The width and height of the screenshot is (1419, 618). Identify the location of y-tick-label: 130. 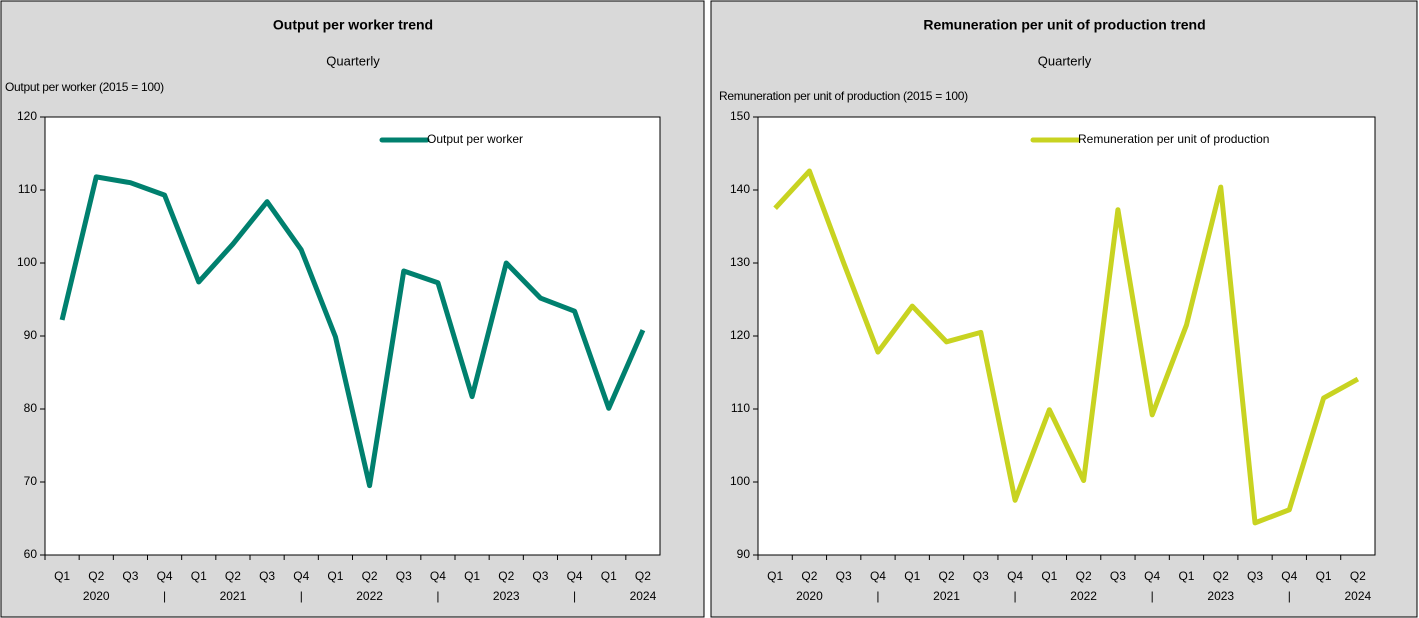
(740, 262).